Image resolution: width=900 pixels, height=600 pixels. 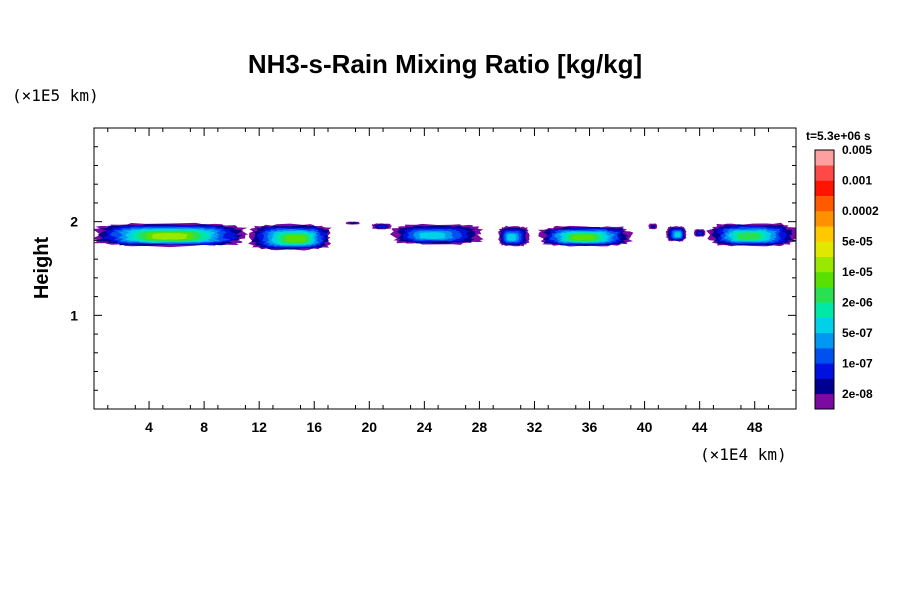 I want to click on x-tick-label: 28, so click(x=480, y=427).